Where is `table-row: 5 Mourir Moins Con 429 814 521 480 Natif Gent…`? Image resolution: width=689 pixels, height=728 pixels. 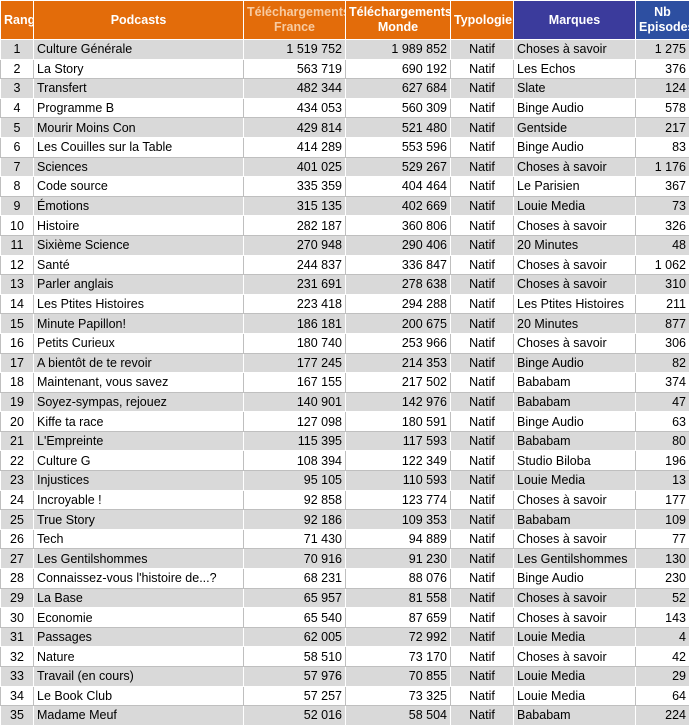 table-row: 5 Mourir Moins Con 429 814 521 480 Natif Gent… is located at coordinates (344, 127).